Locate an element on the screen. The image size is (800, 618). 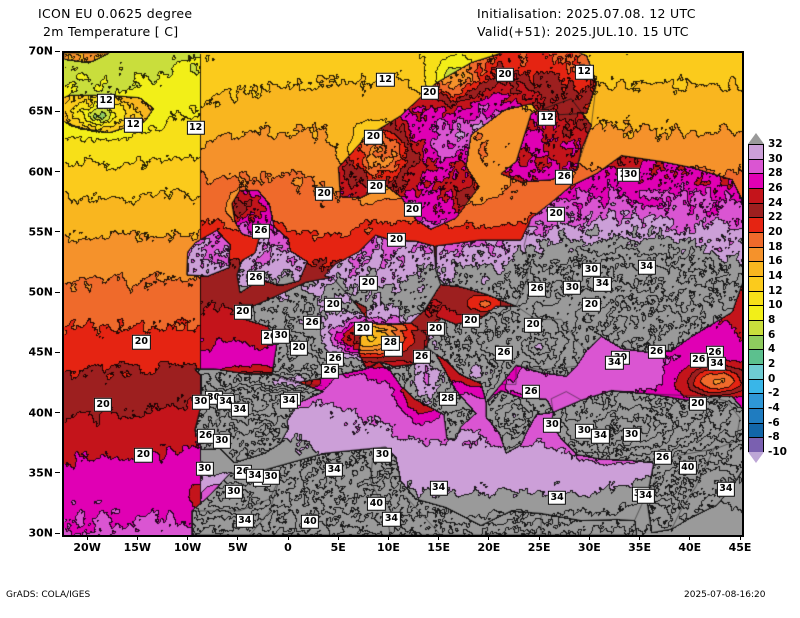
colorbar-tick--4: -4 is located at coordinates (774, 408).